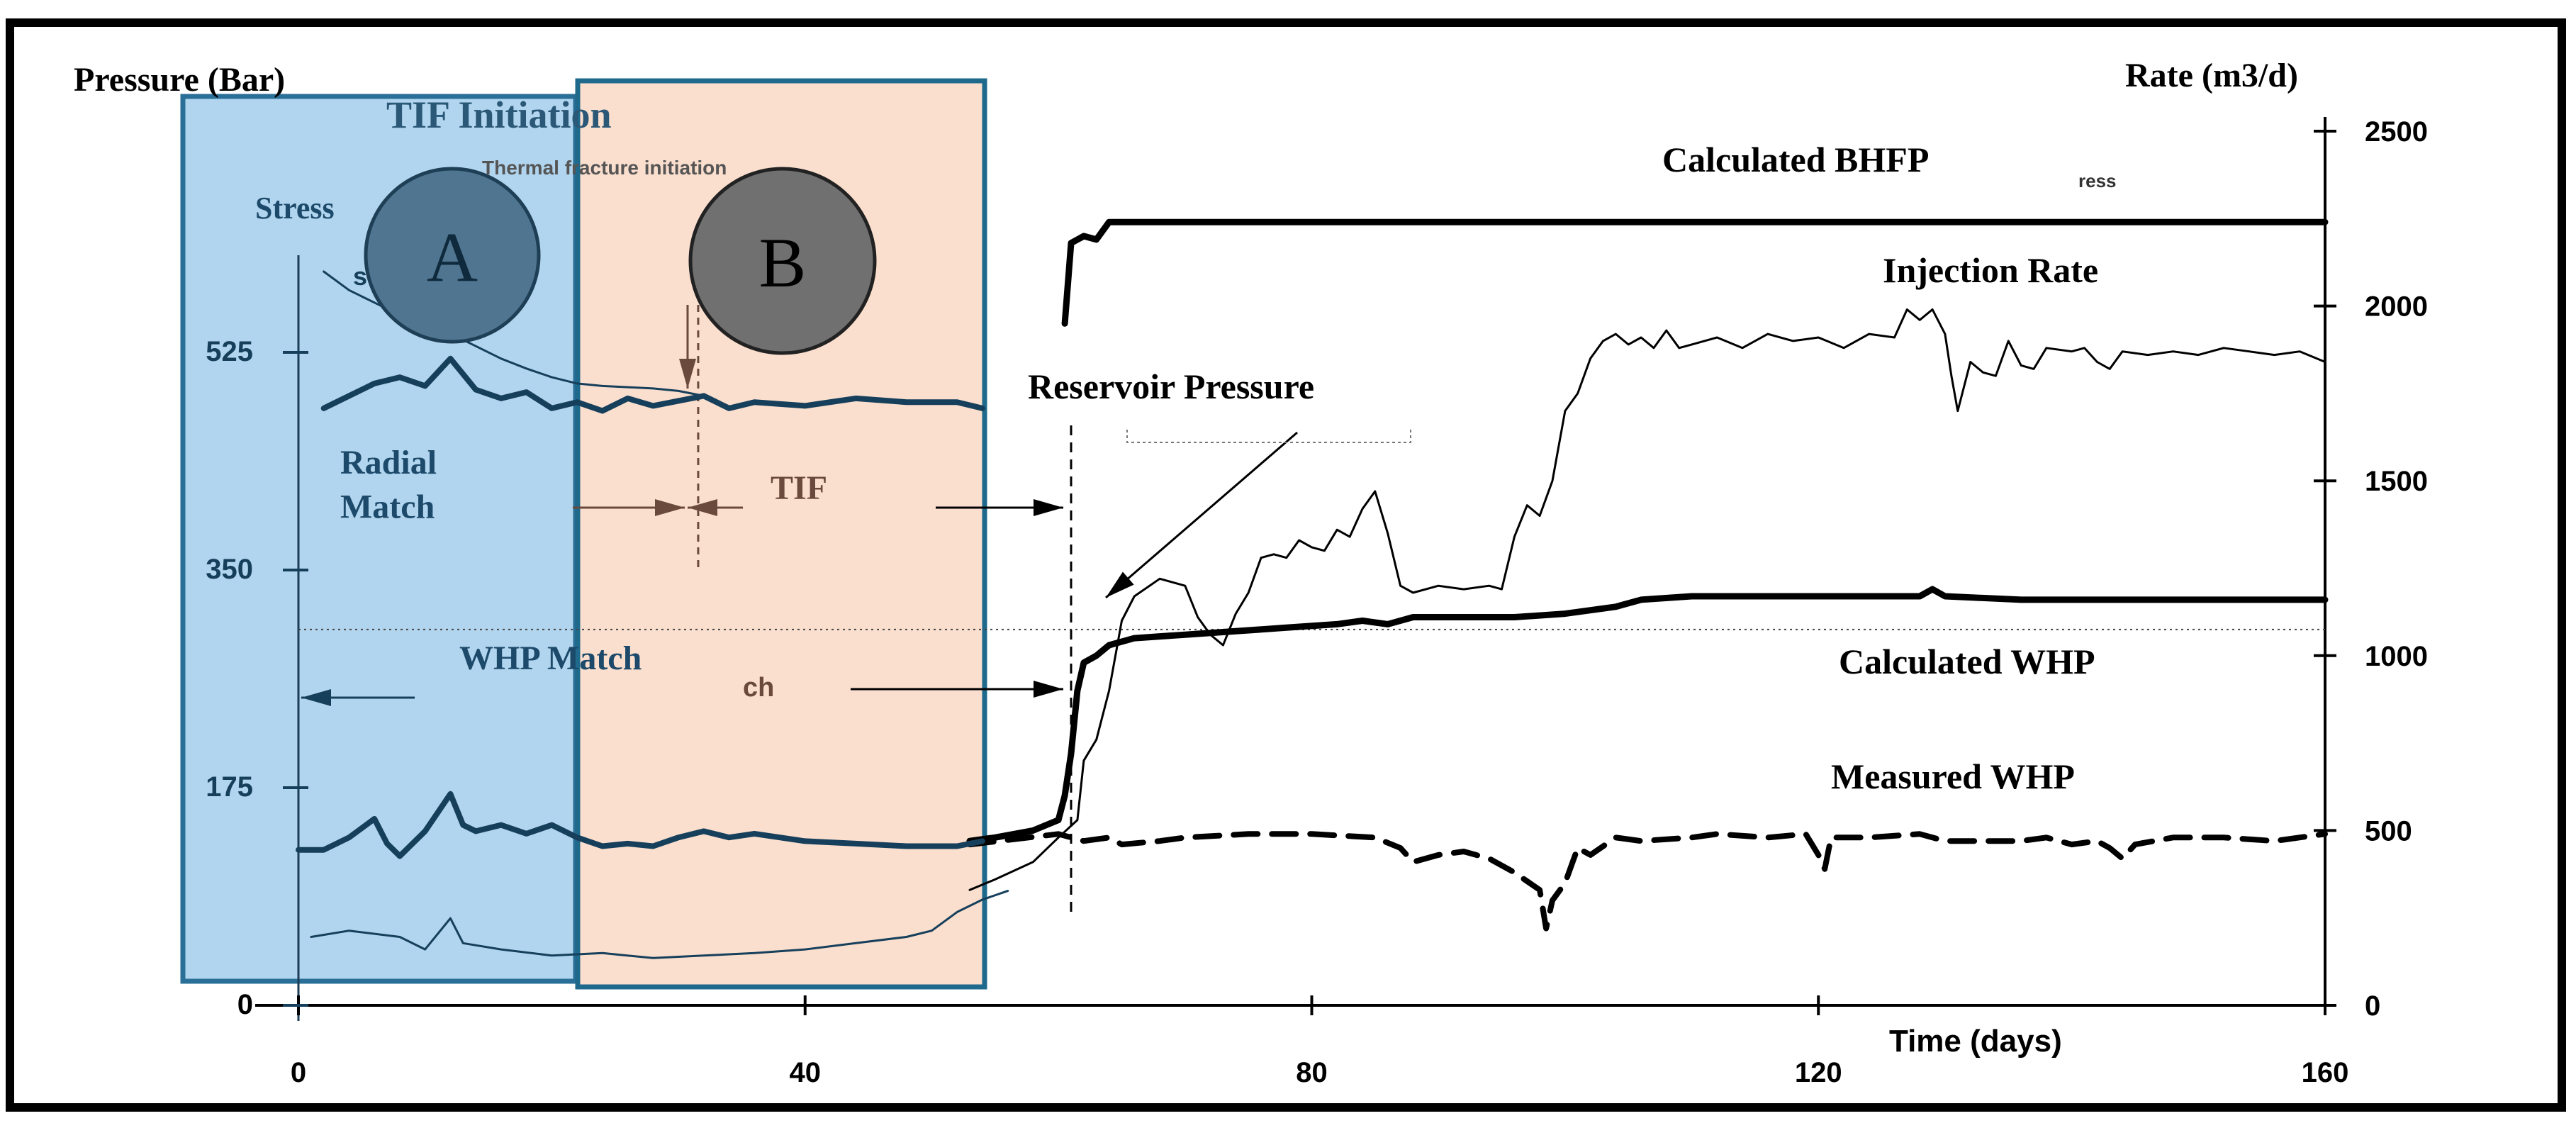 The width and height of the screenshot is (2576, 1128). I want to click on label-line: Match, so click(388, 506).